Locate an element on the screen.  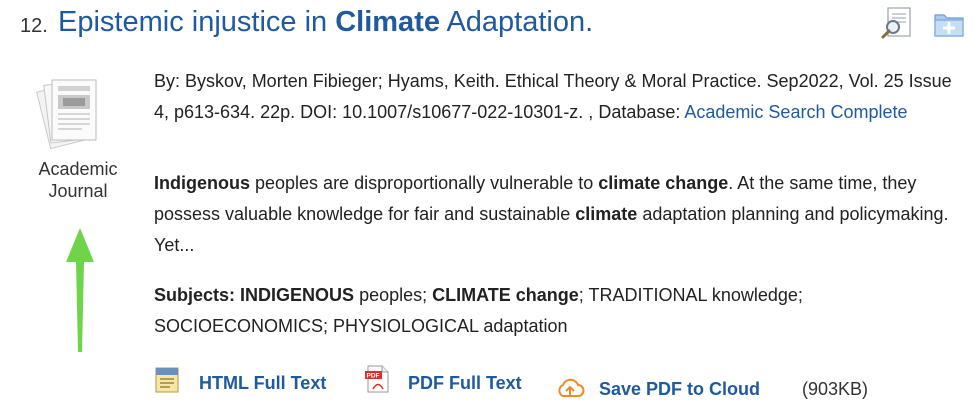
abstract-highlight: Indigenous is located at coordinates (202, 183).